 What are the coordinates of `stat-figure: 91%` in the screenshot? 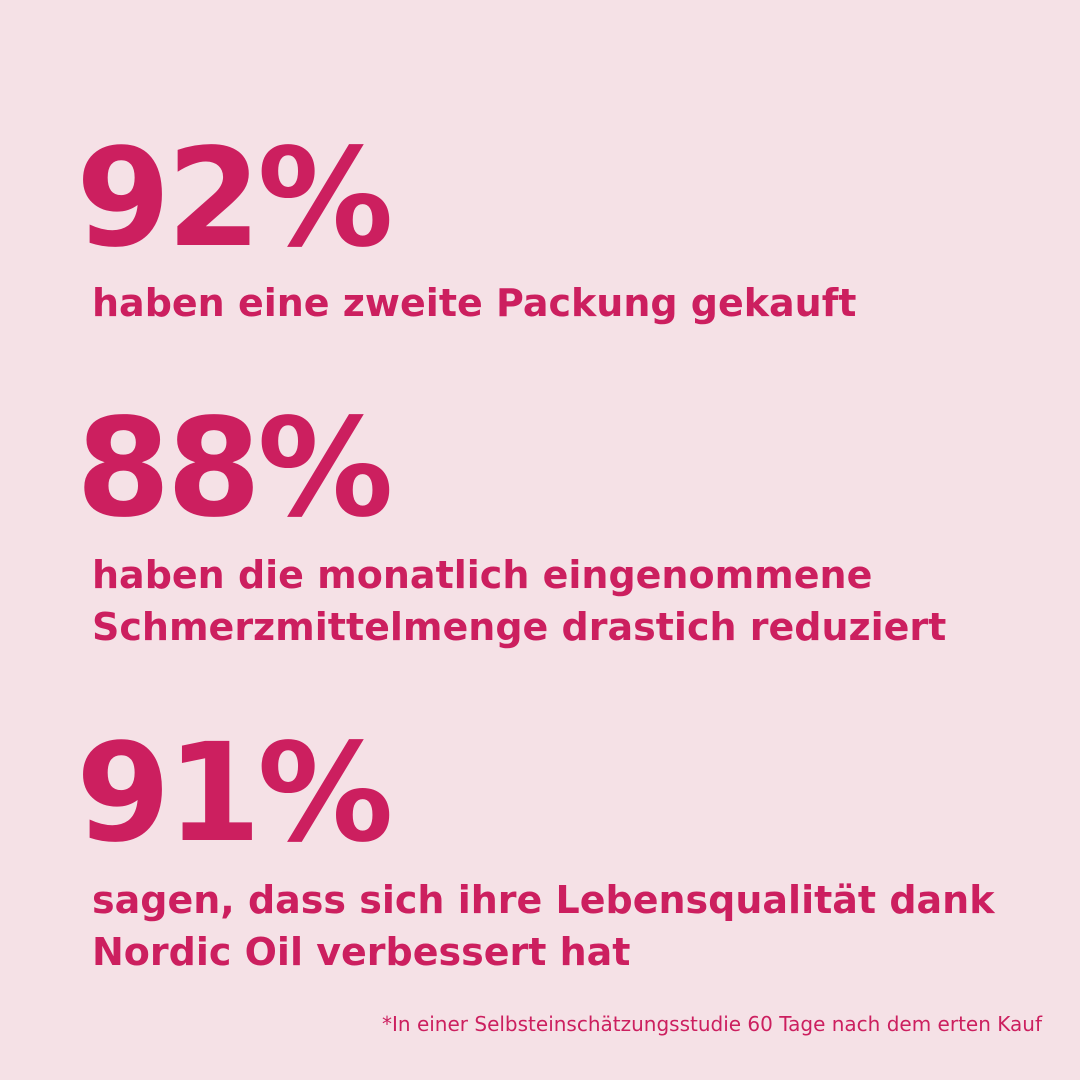 It's located at (233, 794).